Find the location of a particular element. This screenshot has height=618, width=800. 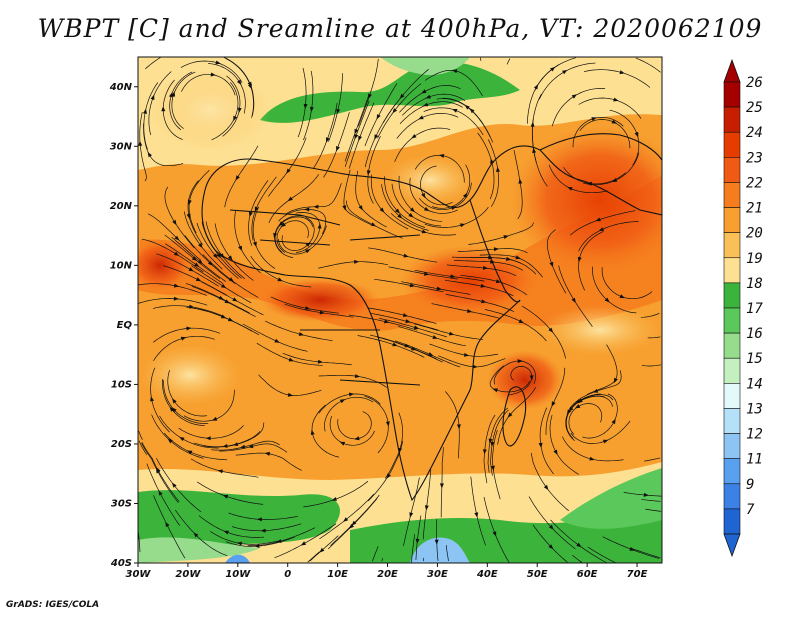

colorbar-label: 12 is located at coordinates (754, 435).